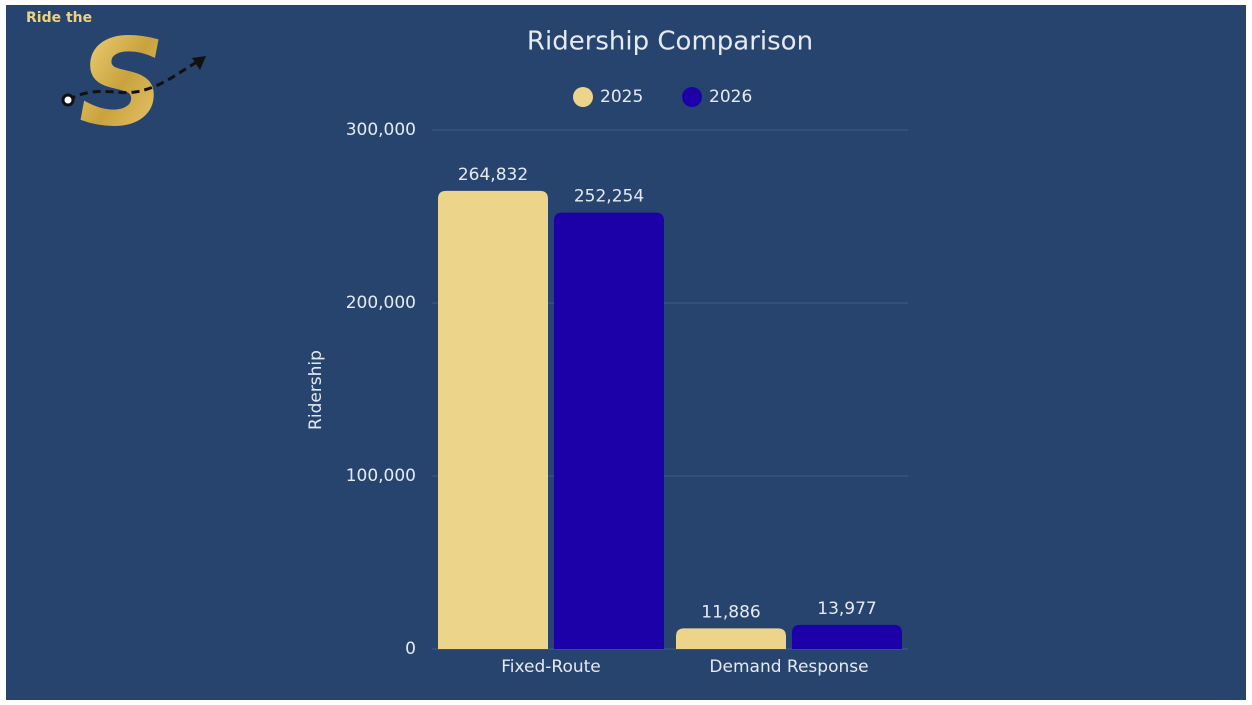 Image resolution: width=1252 pixels, height=705 pixels. Describe the element at coordinates (730, 97) in the screenshot. I see `legend-label: 2026` at that location.